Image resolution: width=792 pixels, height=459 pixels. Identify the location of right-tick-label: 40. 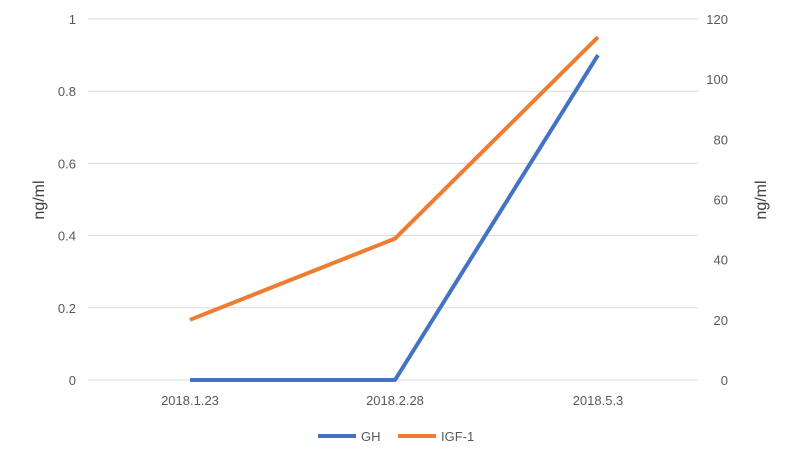
(721, 260).